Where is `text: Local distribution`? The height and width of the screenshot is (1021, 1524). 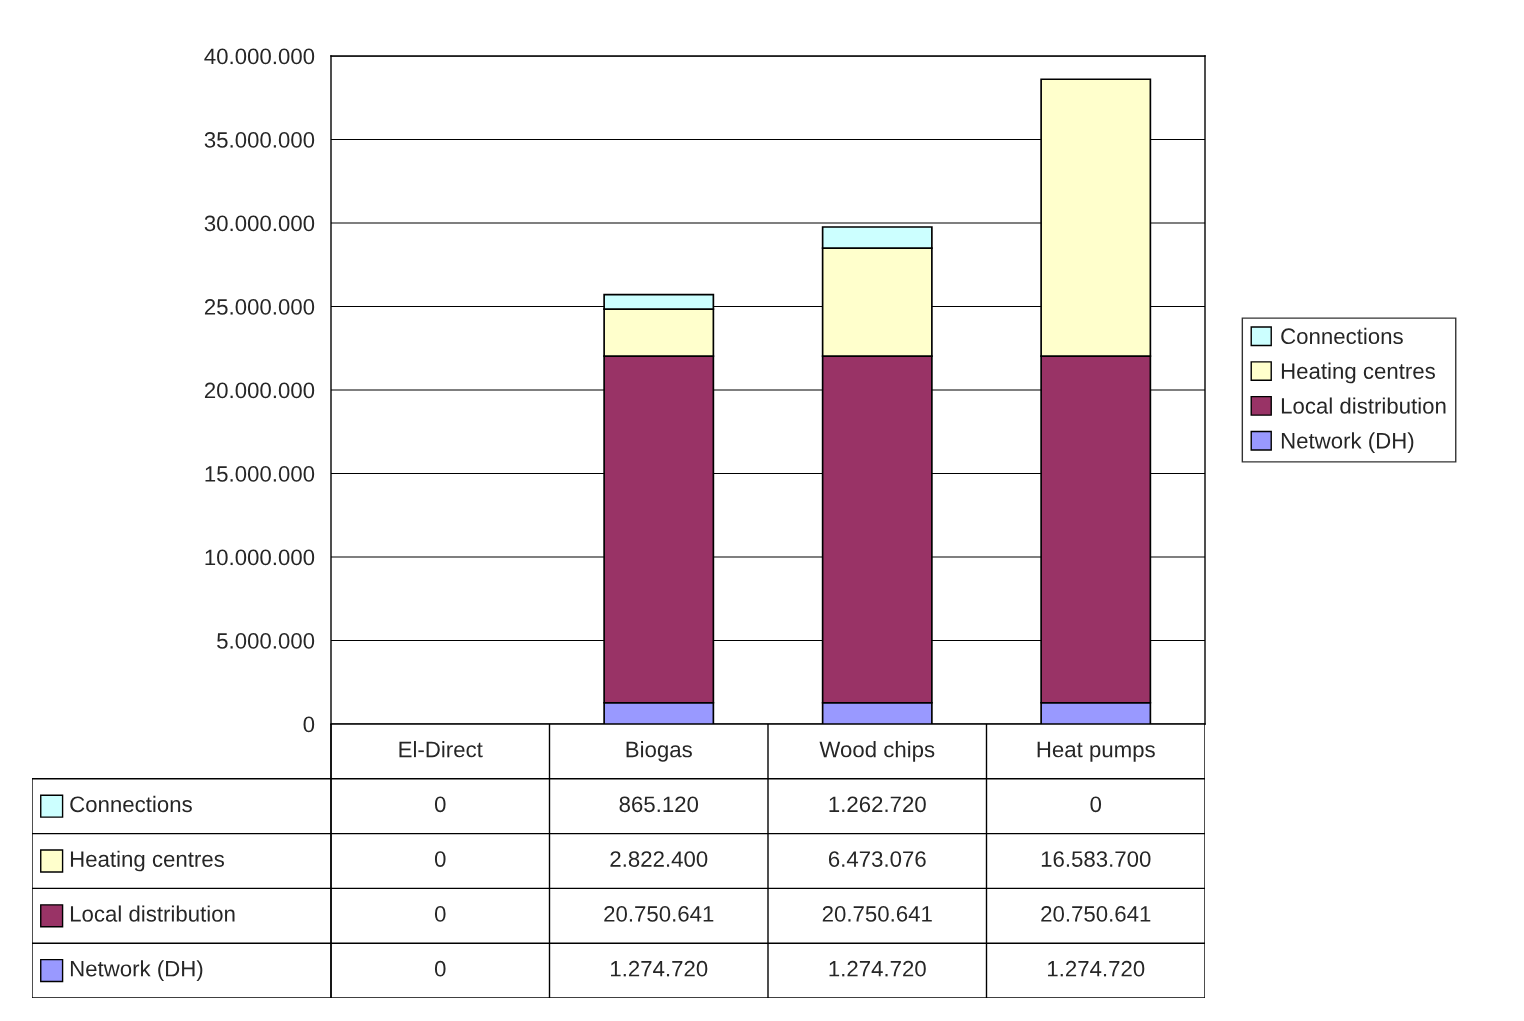 text: Local distribution is located at coordinates (152, 913).